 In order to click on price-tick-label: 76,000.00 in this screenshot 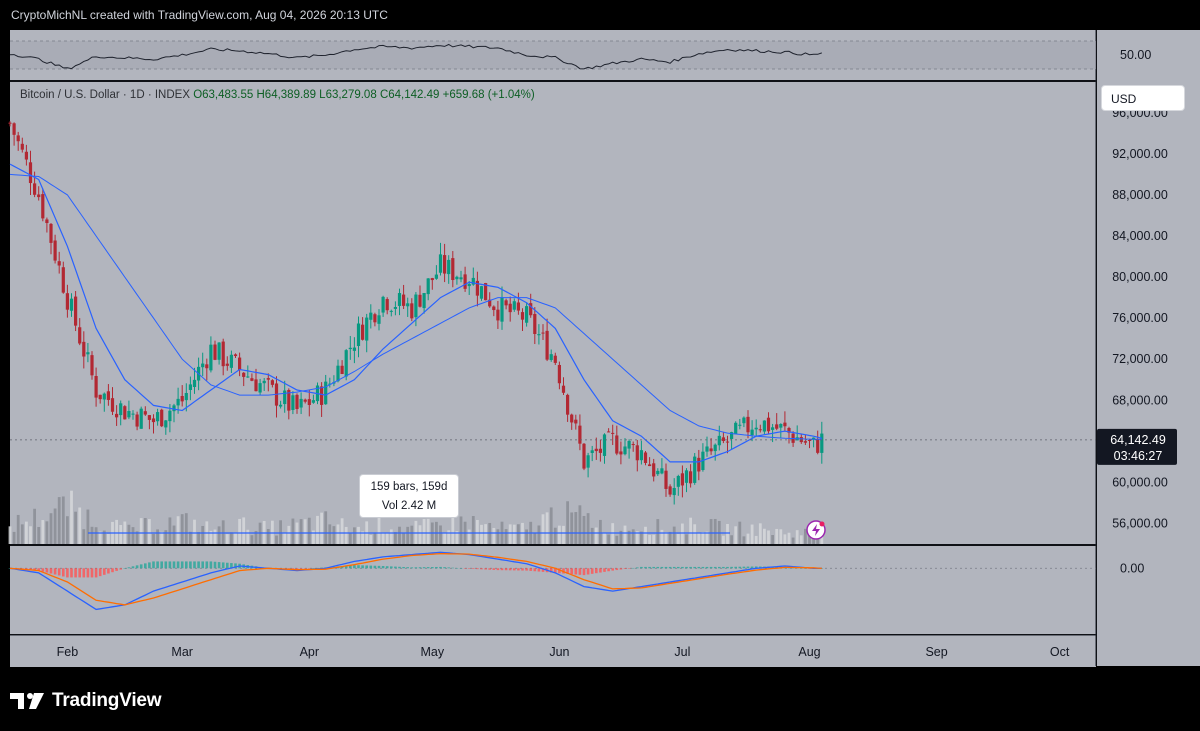, I will do `click(1140, 318)`.